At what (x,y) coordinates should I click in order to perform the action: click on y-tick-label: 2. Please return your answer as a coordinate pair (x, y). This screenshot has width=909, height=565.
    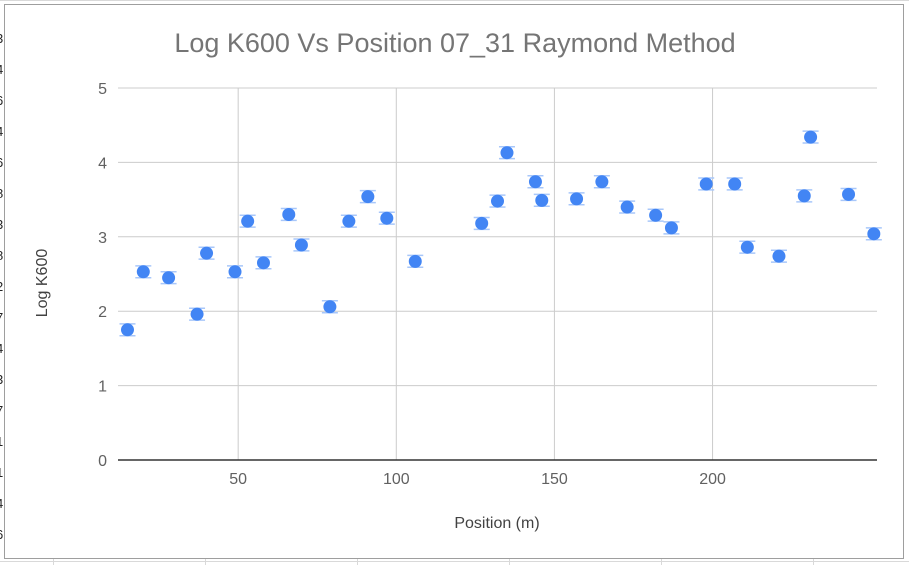
    Looking at the image, I should click on (102, 312).